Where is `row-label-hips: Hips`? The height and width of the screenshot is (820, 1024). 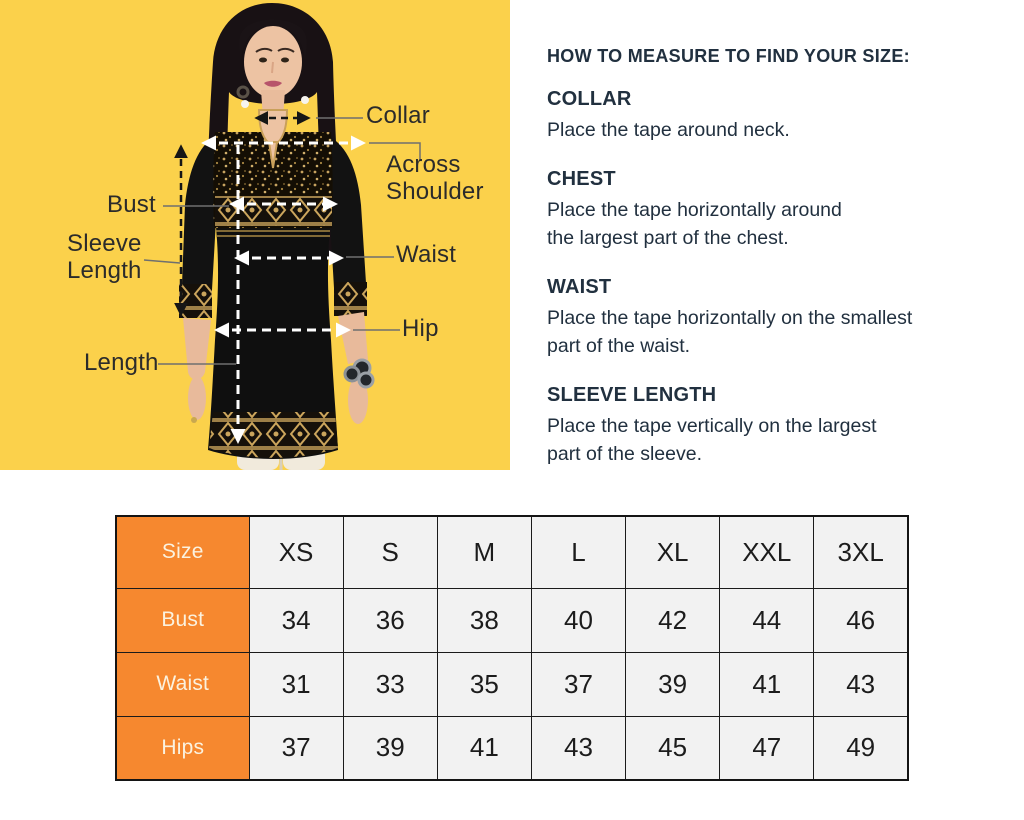 row-label-hips: Hips is located at coordinates (182, 748).